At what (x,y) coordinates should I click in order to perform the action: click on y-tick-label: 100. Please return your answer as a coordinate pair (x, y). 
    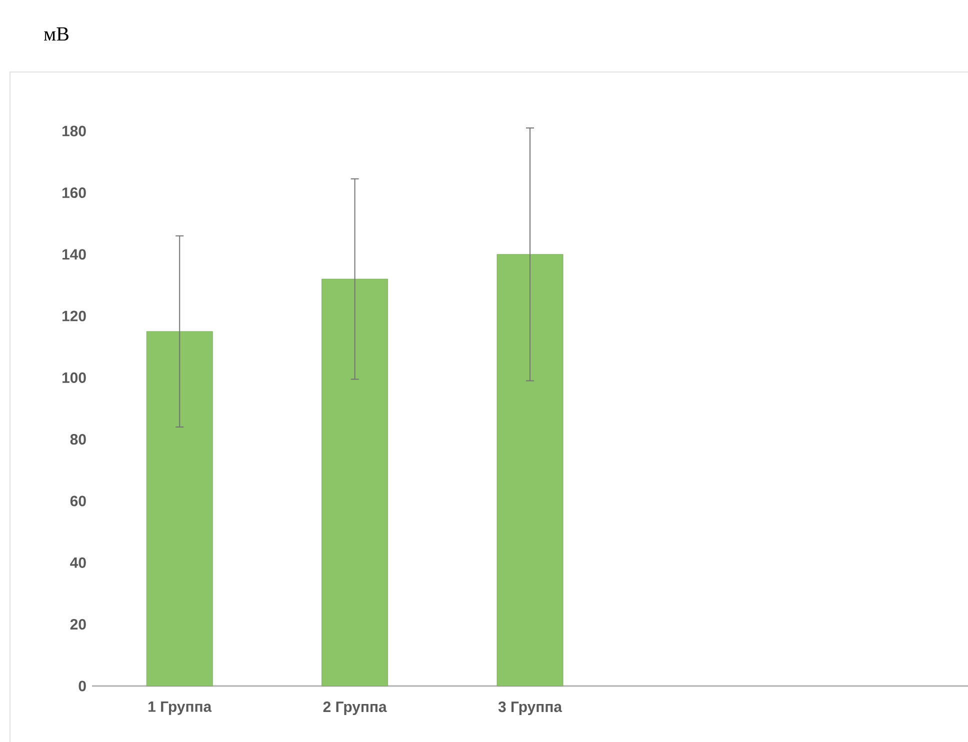
    Looking at the image, I should click on (74, 377).